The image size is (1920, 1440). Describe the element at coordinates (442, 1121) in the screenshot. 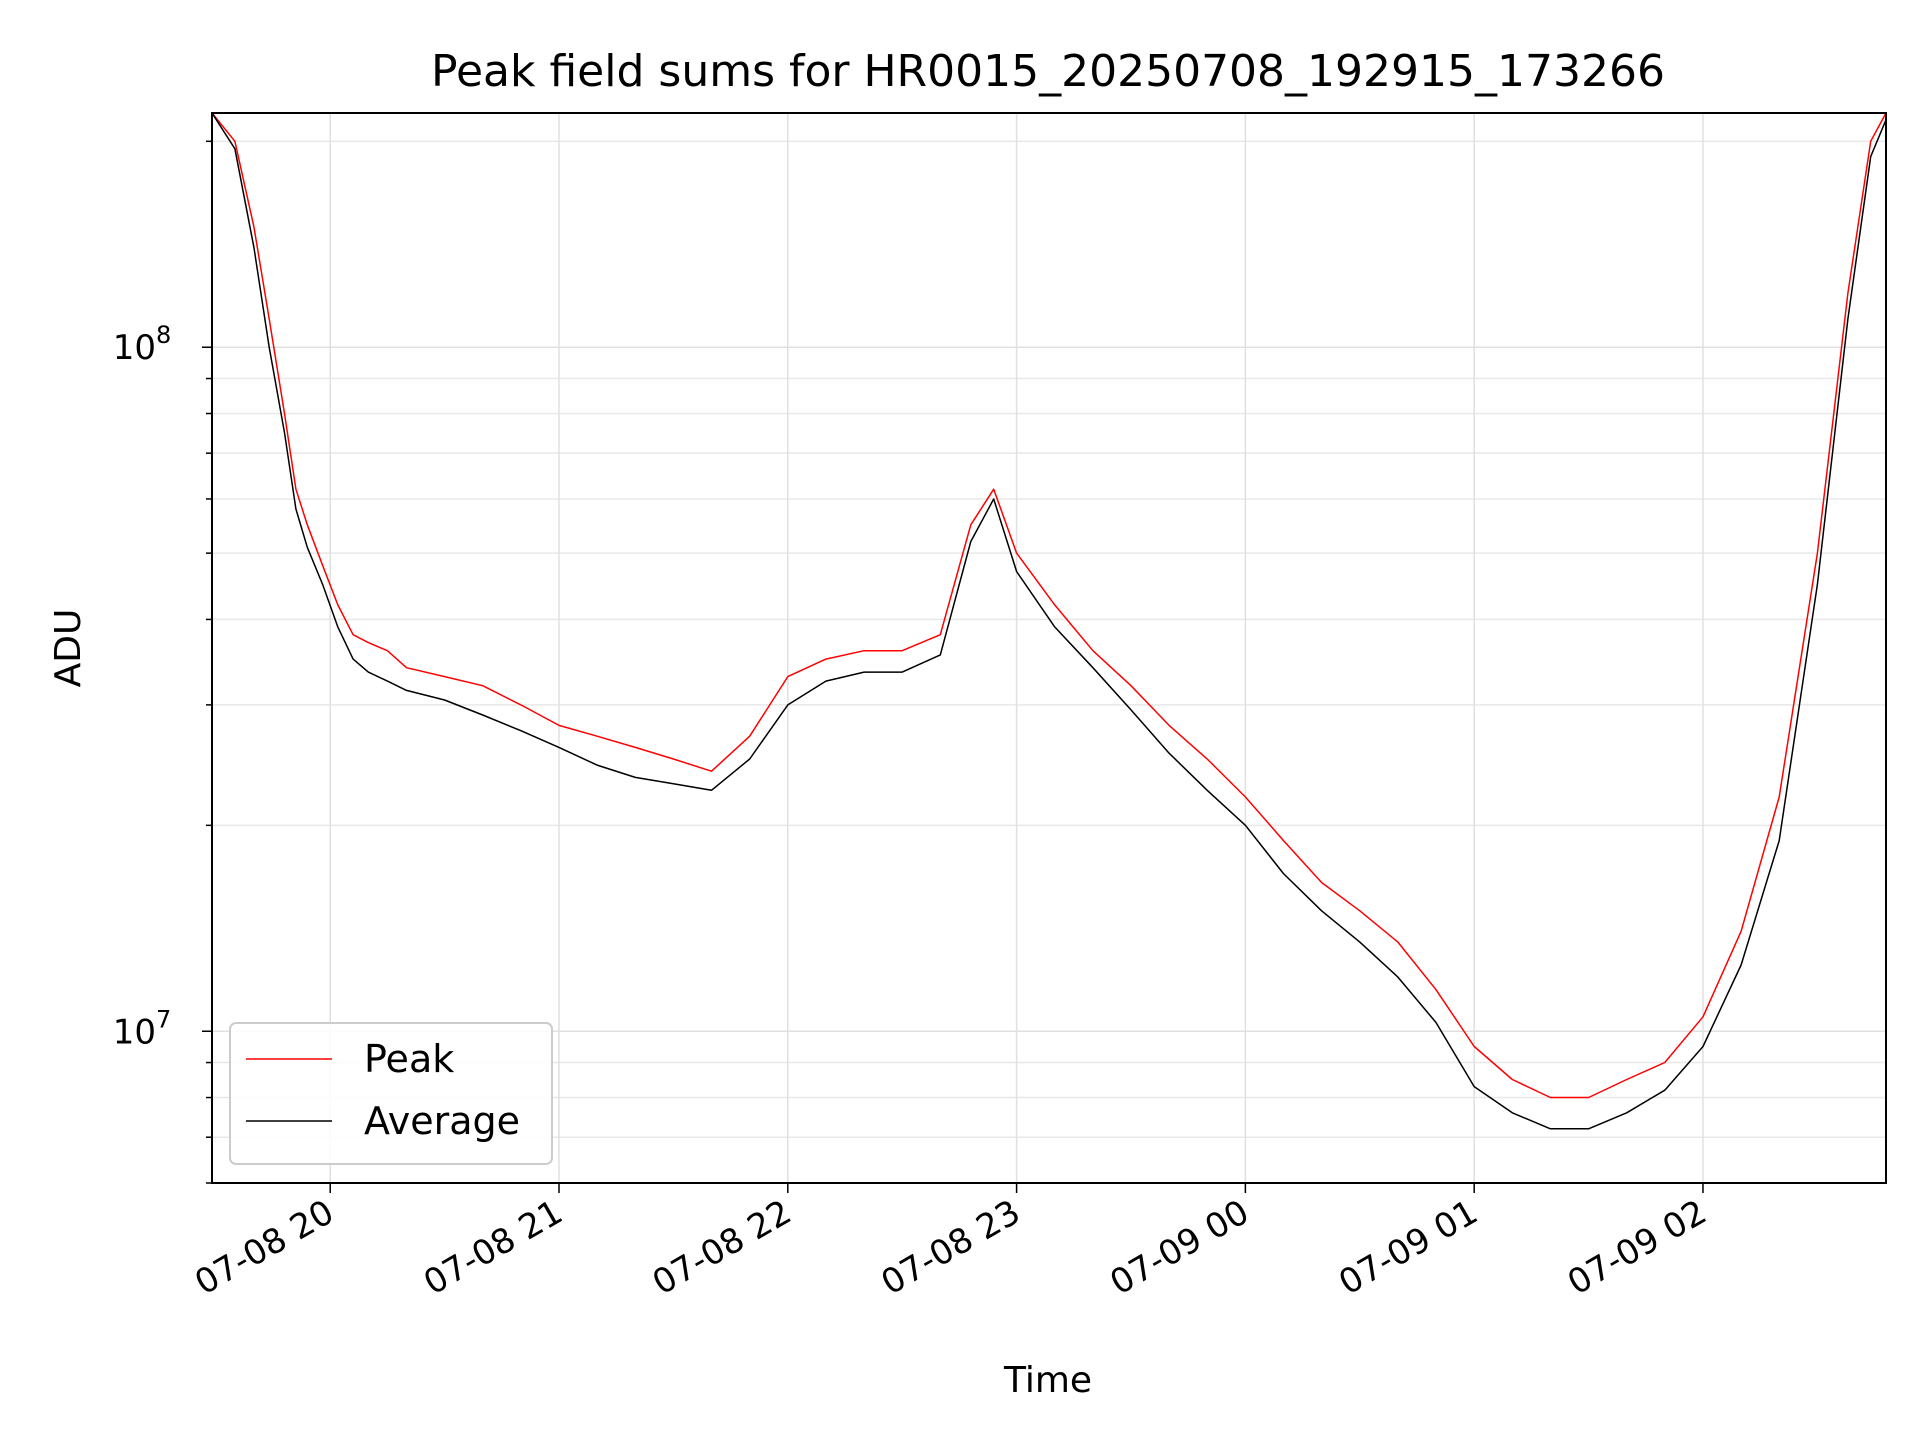

I see `legend-label-average: Average` at that location.